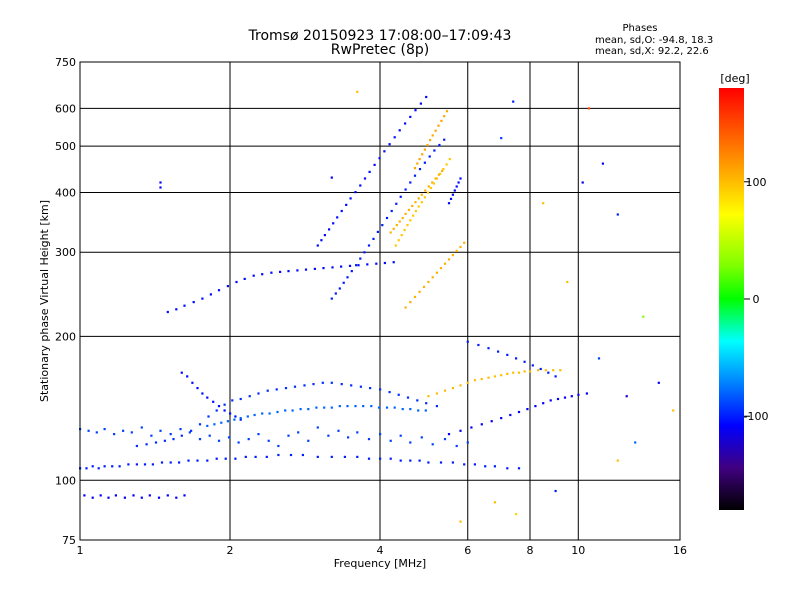 This screenshot has width=800, height=600. I want to click on chart-title: Tromsø 20150923 17:08:00–17:09:43, so click(380, 36).